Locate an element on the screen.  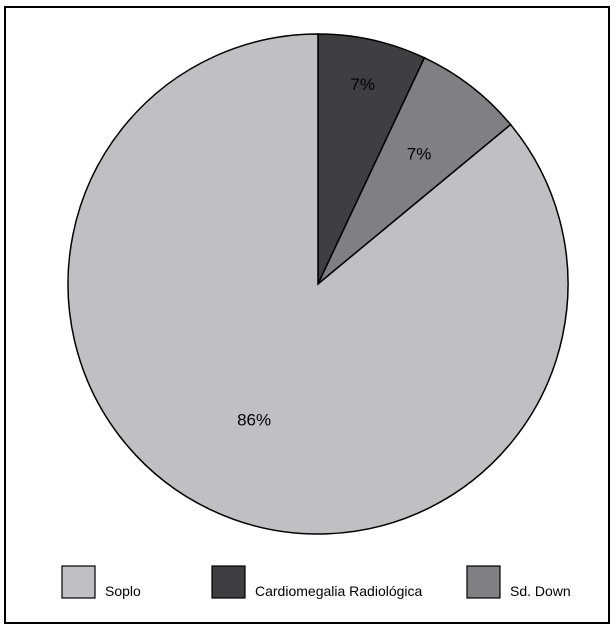
legend-label: Soplo is located at coordinates (123, 591).